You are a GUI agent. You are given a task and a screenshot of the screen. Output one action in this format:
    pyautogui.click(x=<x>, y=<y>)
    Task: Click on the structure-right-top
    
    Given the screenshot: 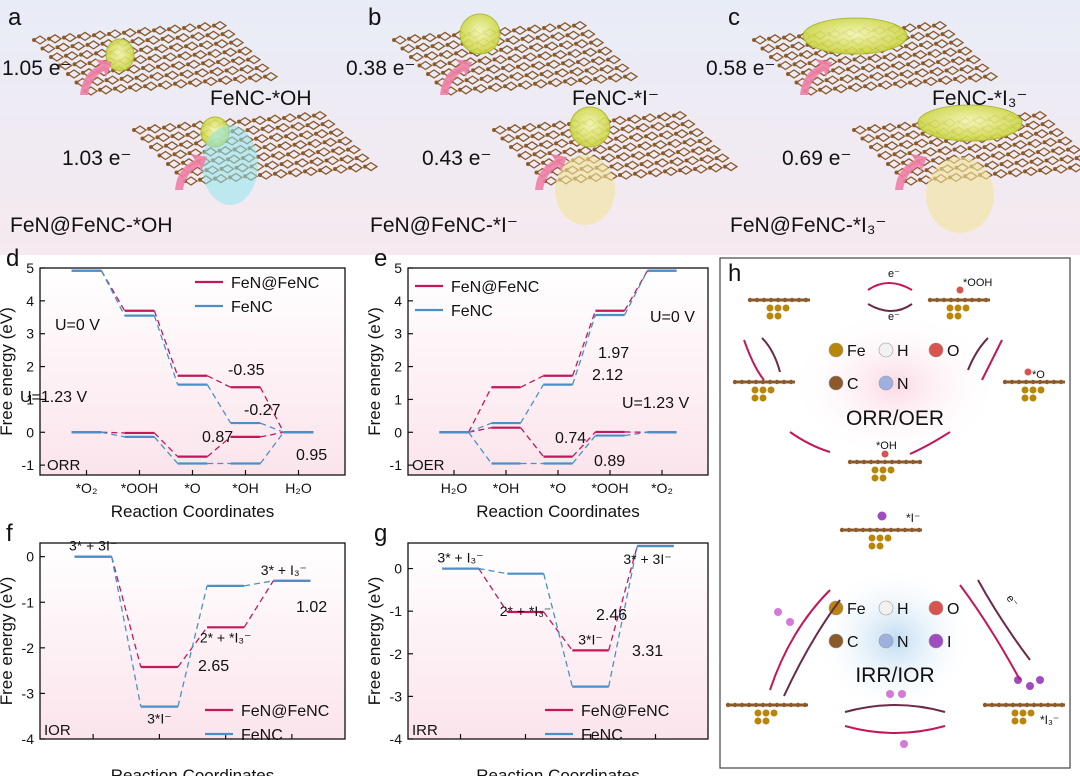 What is the action you would take?
    pyautogui.click(x=958, y=308)
    